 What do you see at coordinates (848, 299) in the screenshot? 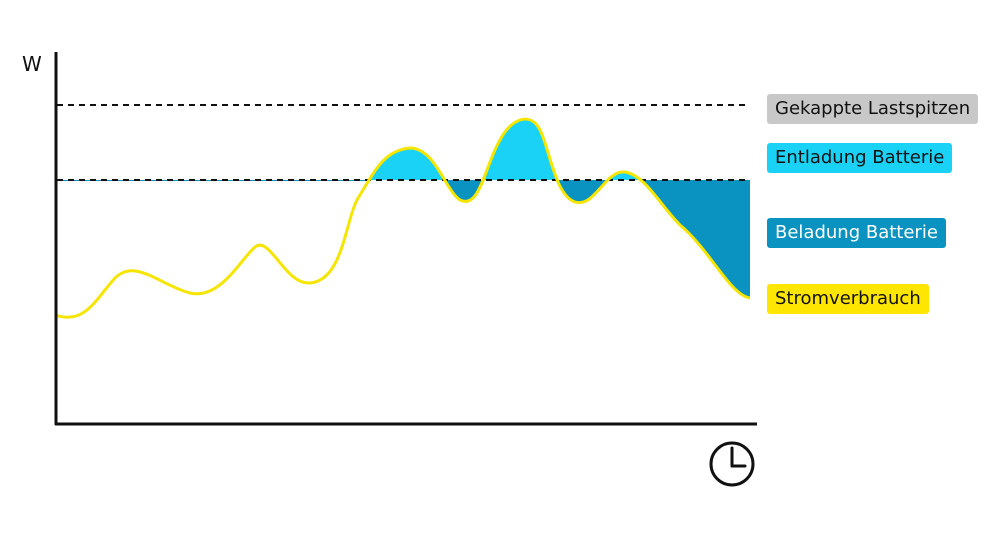
I see `legend-consumption: Stromverbrauch` at bounding box center [848, 299].